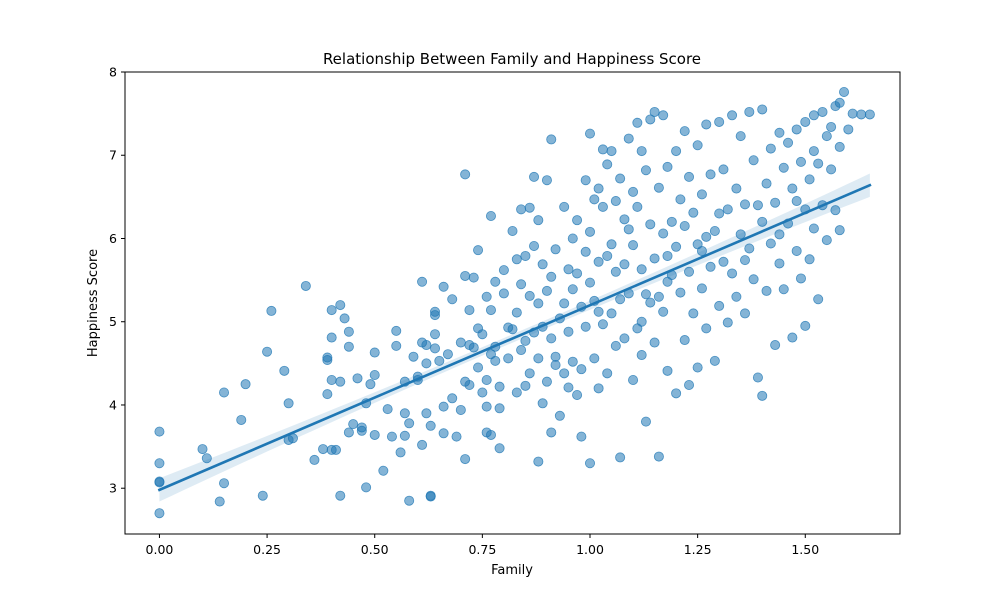 This screenshot has height=600, width=1000. What do you see at coordinates (160, 549) in the screenshot?
I see `x-tick-label: 0.00` at bounding box center [160, 549].